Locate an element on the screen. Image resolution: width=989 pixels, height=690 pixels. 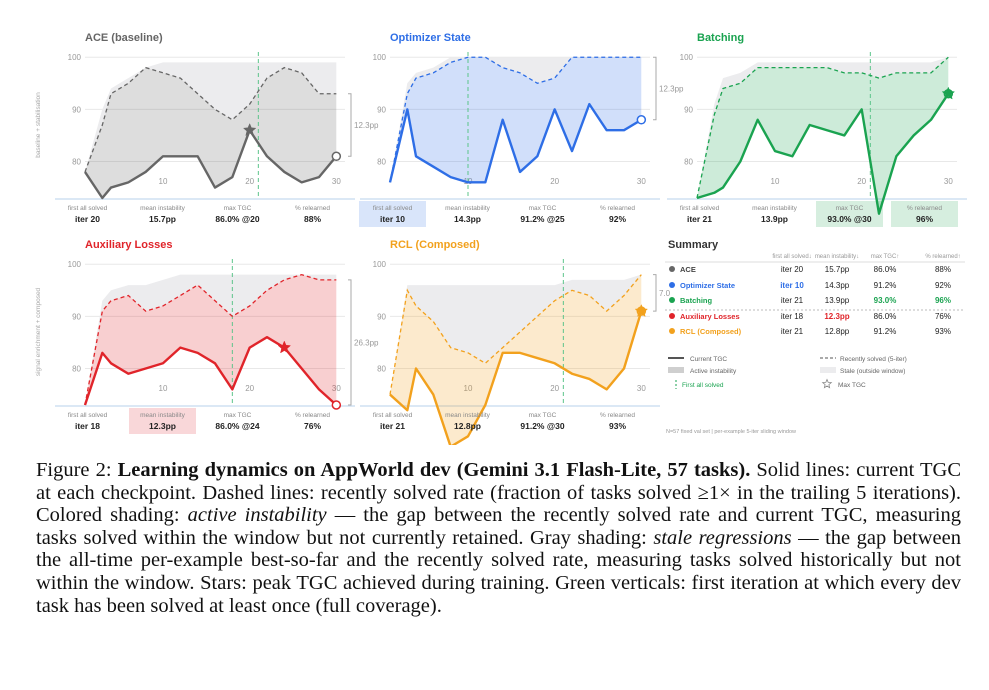
summary-cell: 91.2% is located at coordinates (885, 331).